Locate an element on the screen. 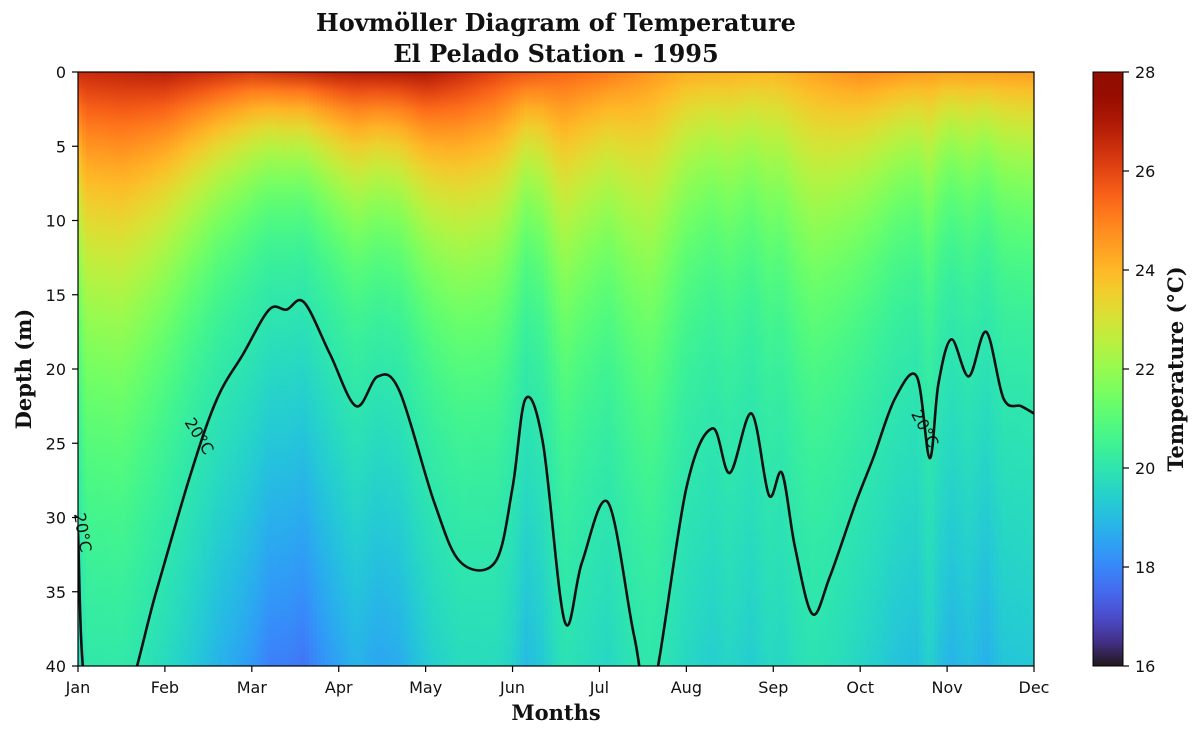 This screenshot has width=1200, height=743. colorbar-ticks: 16 18 20 22 24 26 28 is located at coordinates (1139, 369).